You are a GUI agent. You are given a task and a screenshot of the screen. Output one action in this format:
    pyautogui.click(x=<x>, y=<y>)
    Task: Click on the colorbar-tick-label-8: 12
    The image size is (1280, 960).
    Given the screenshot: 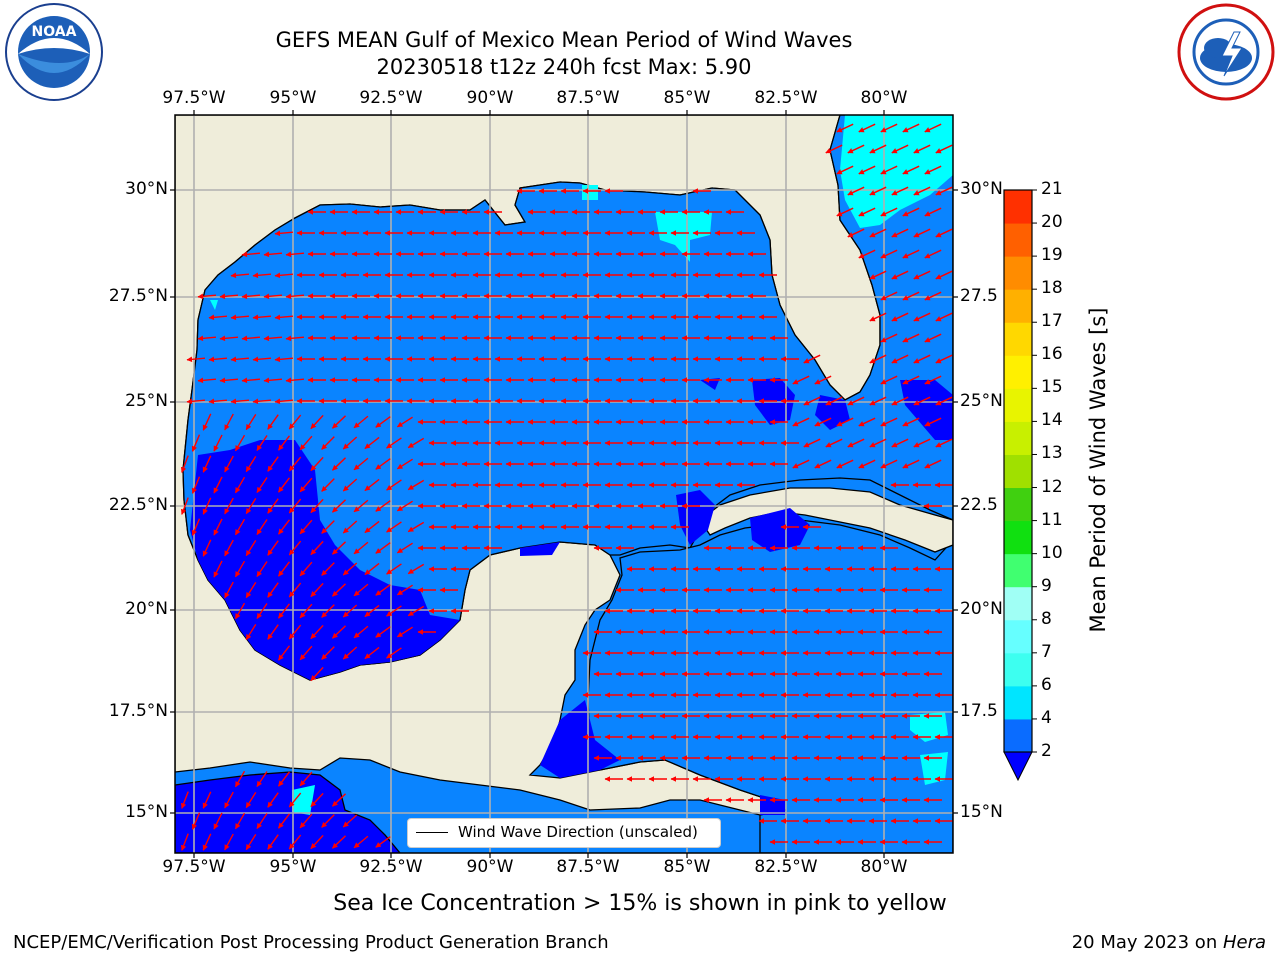 What is the action you would take?
    pyautogui.click(x=1052, y=486)
    